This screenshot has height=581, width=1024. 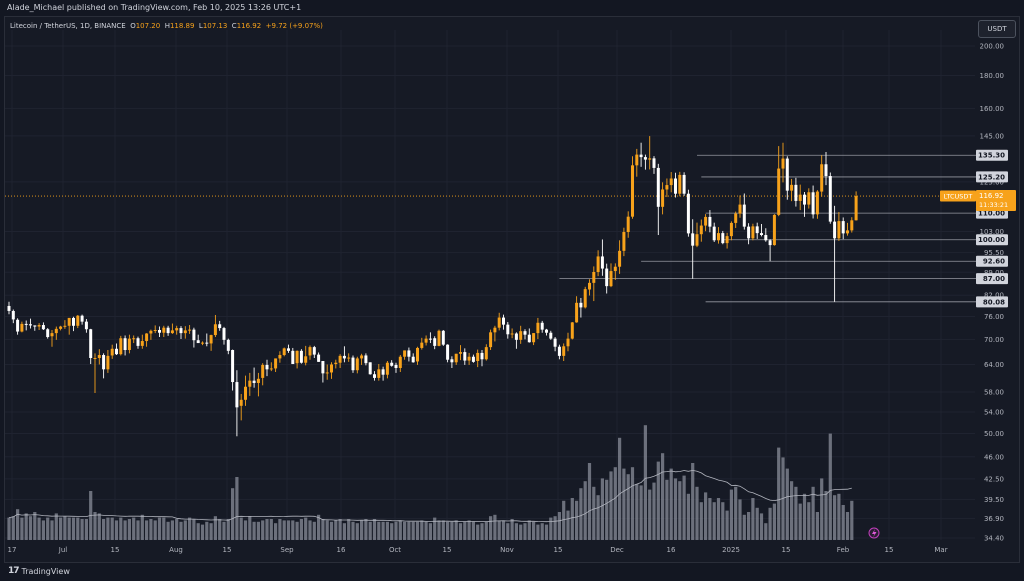 I want to click on ohlc-high: H118.89, so click(x=178, y=26).